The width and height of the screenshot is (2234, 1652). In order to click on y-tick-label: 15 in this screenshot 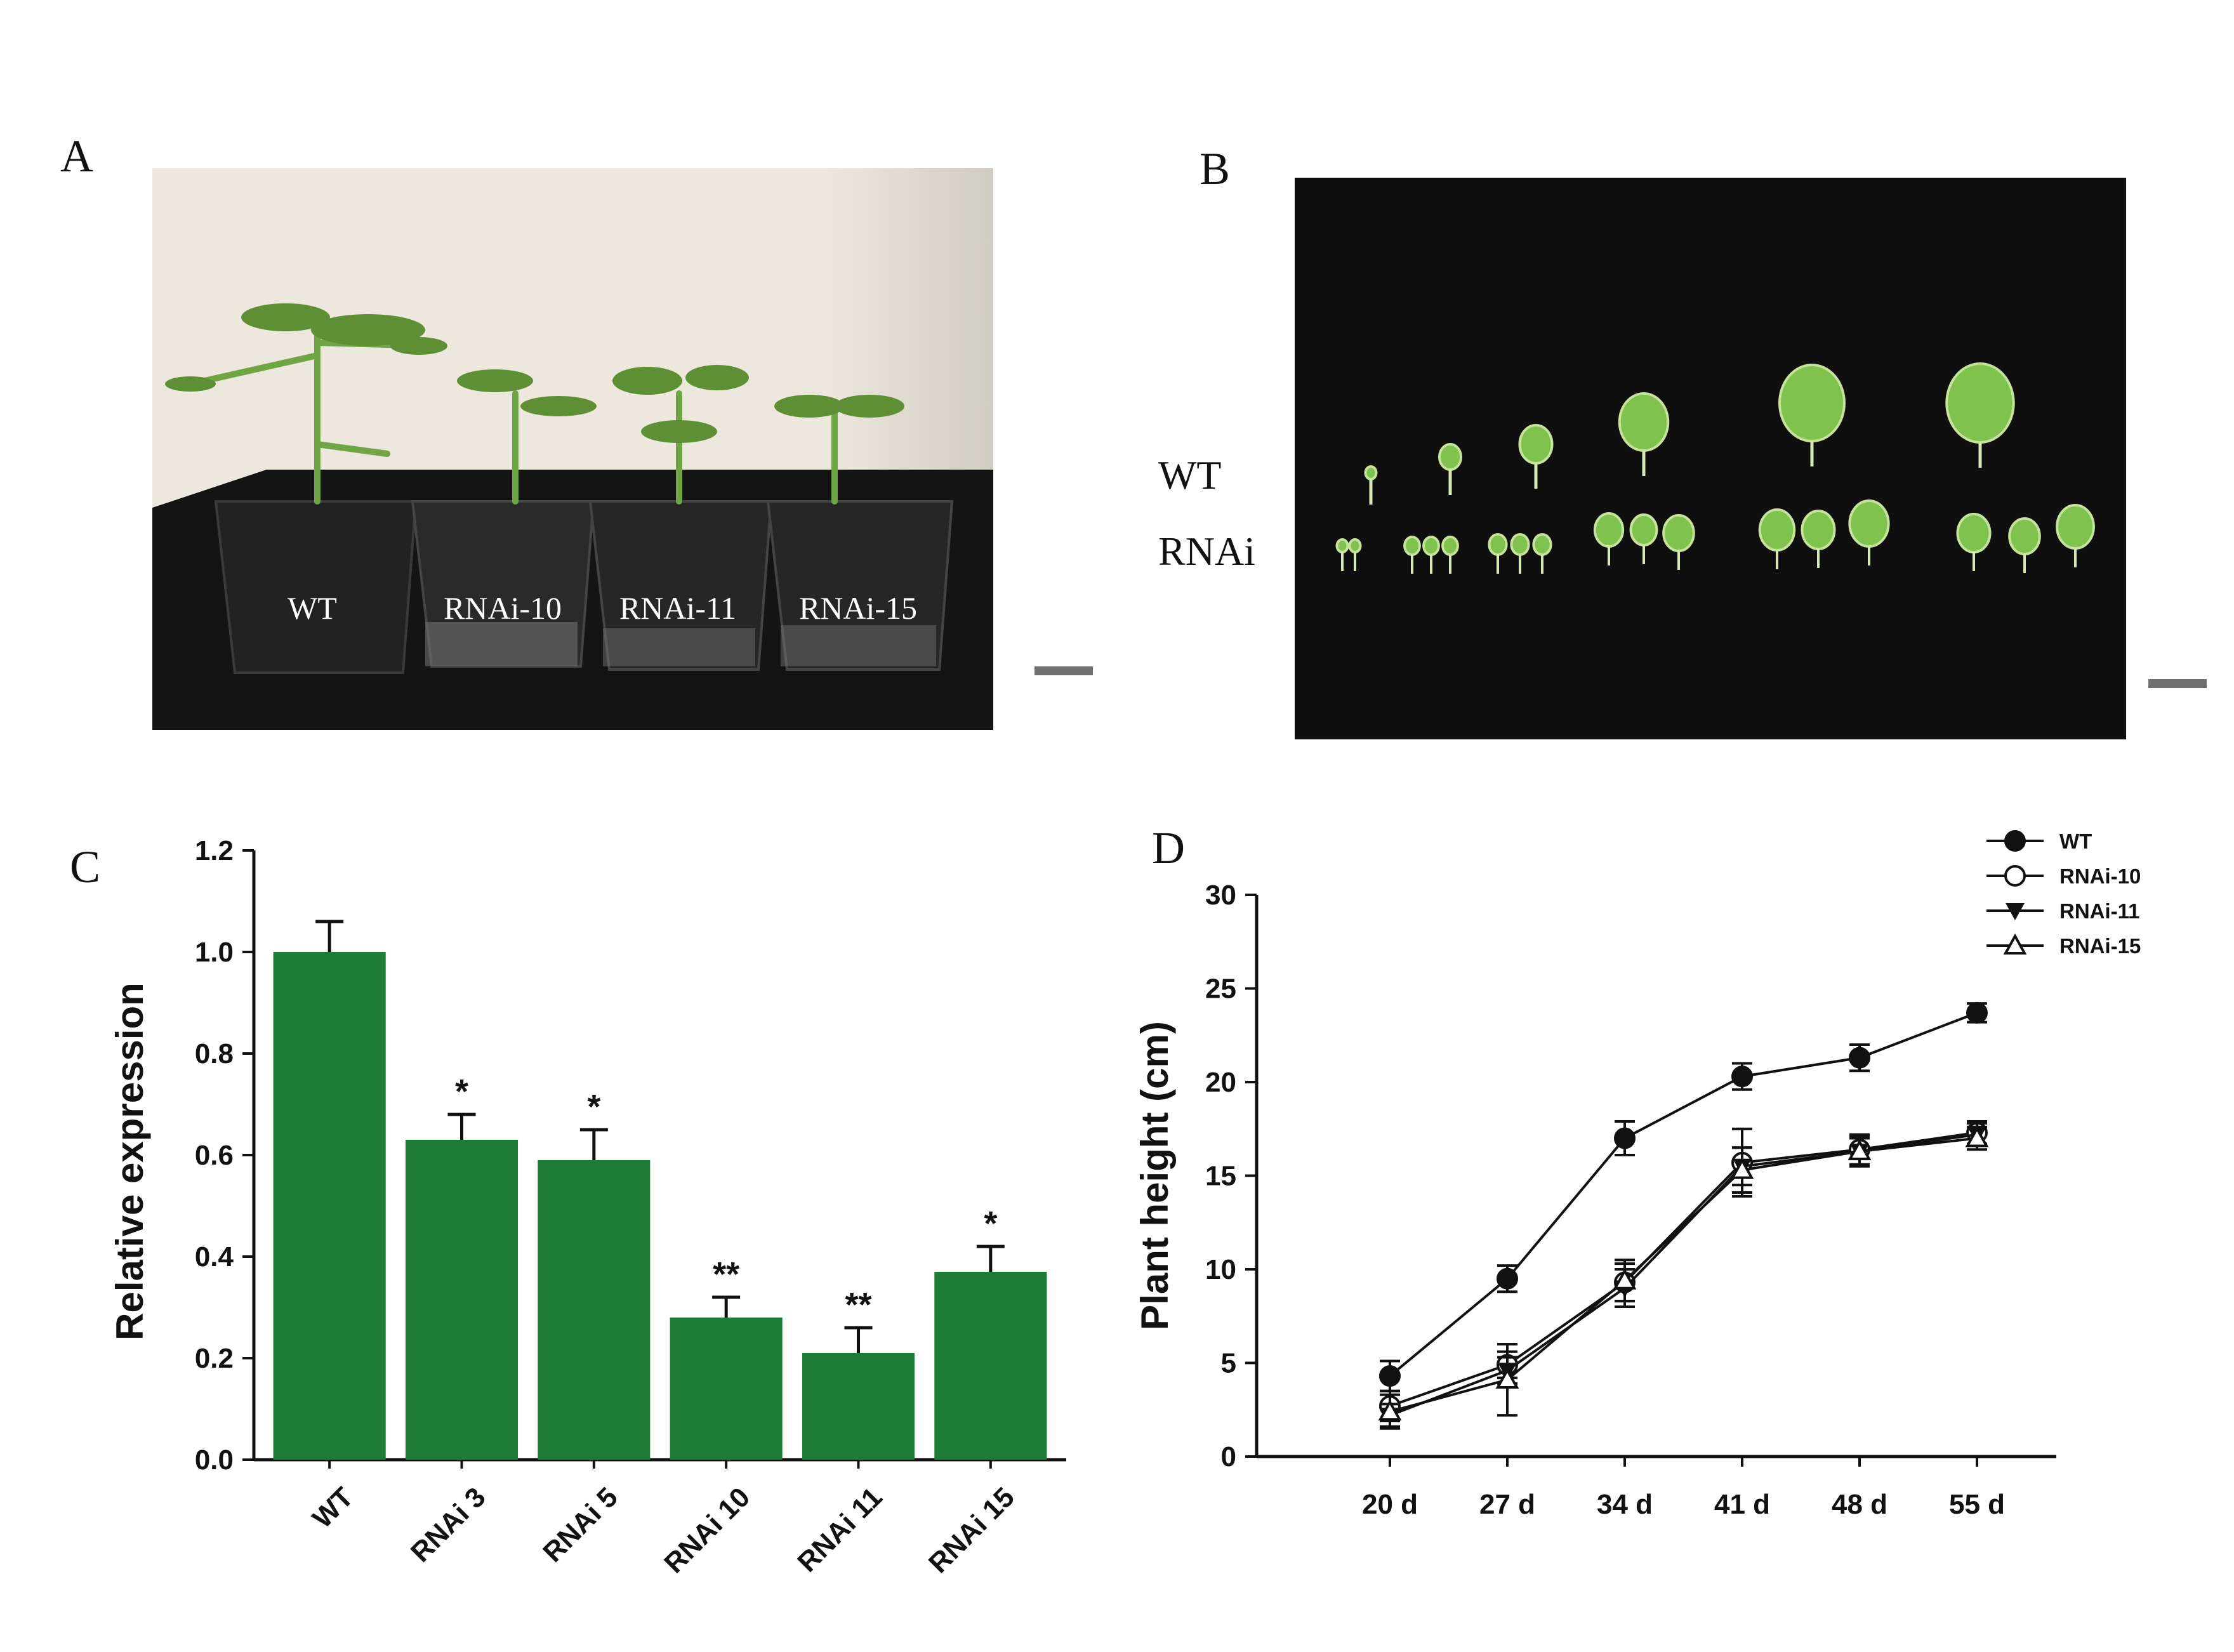, I will do `click(1220, 1176)`.